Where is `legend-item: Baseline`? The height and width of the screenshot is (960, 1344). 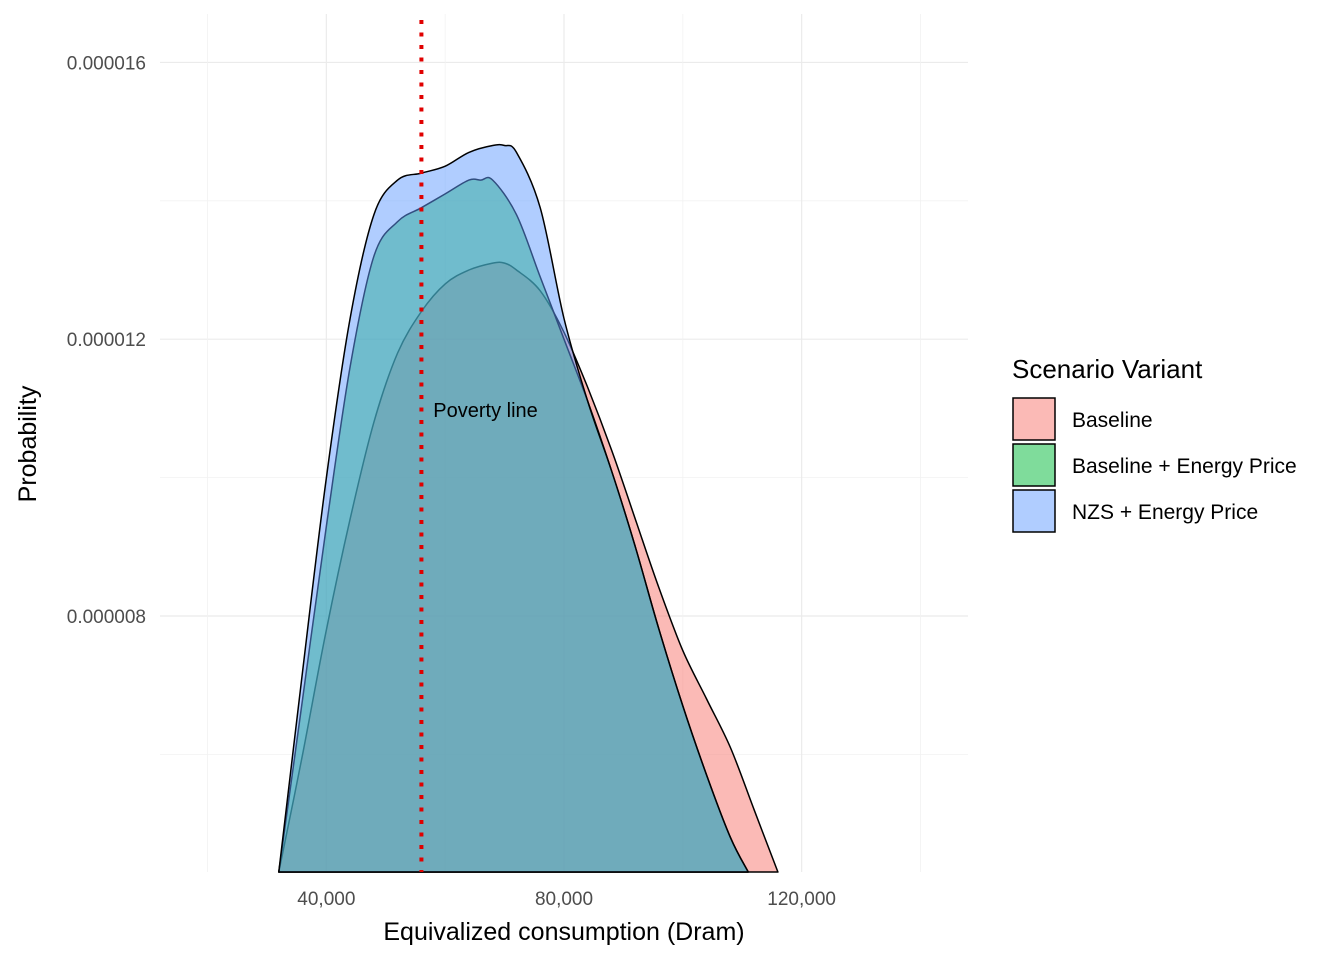 legend-item: Baseline is located at coordinates (1082, 419).